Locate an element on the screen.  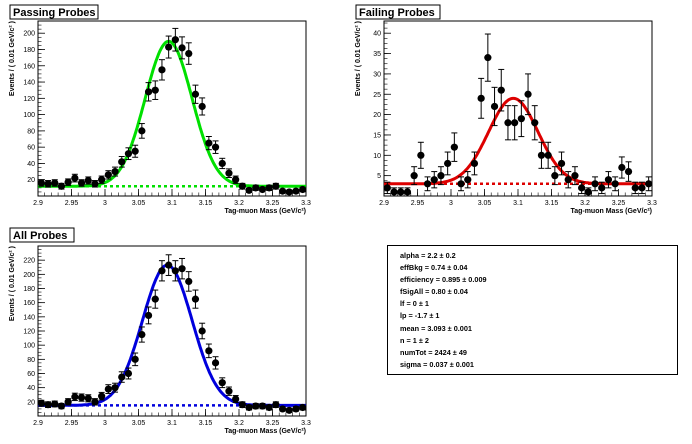
y-tick-label: 10 is located at coordinates (377, 156).